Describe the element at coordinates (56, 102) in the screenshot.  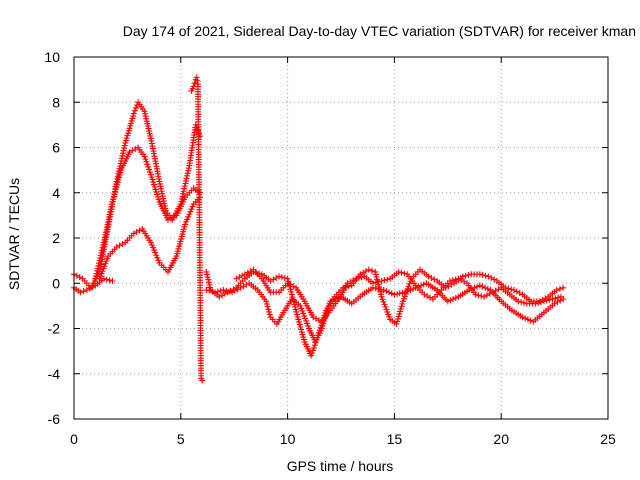
I see `y-tick-label: 8` at that location.